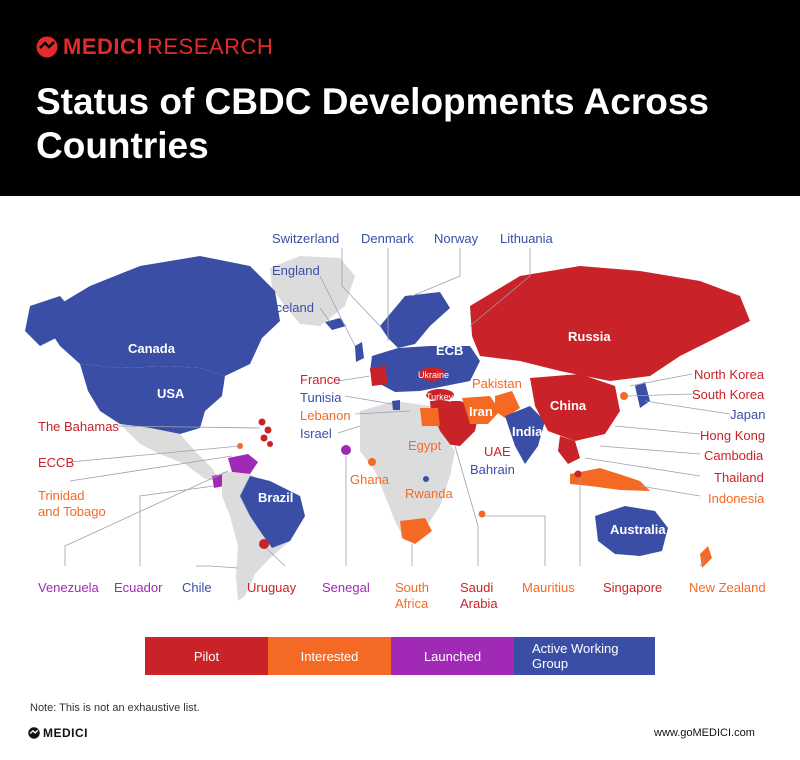  I want to click on legend-awg-label-2: Group, so click(550, 663).